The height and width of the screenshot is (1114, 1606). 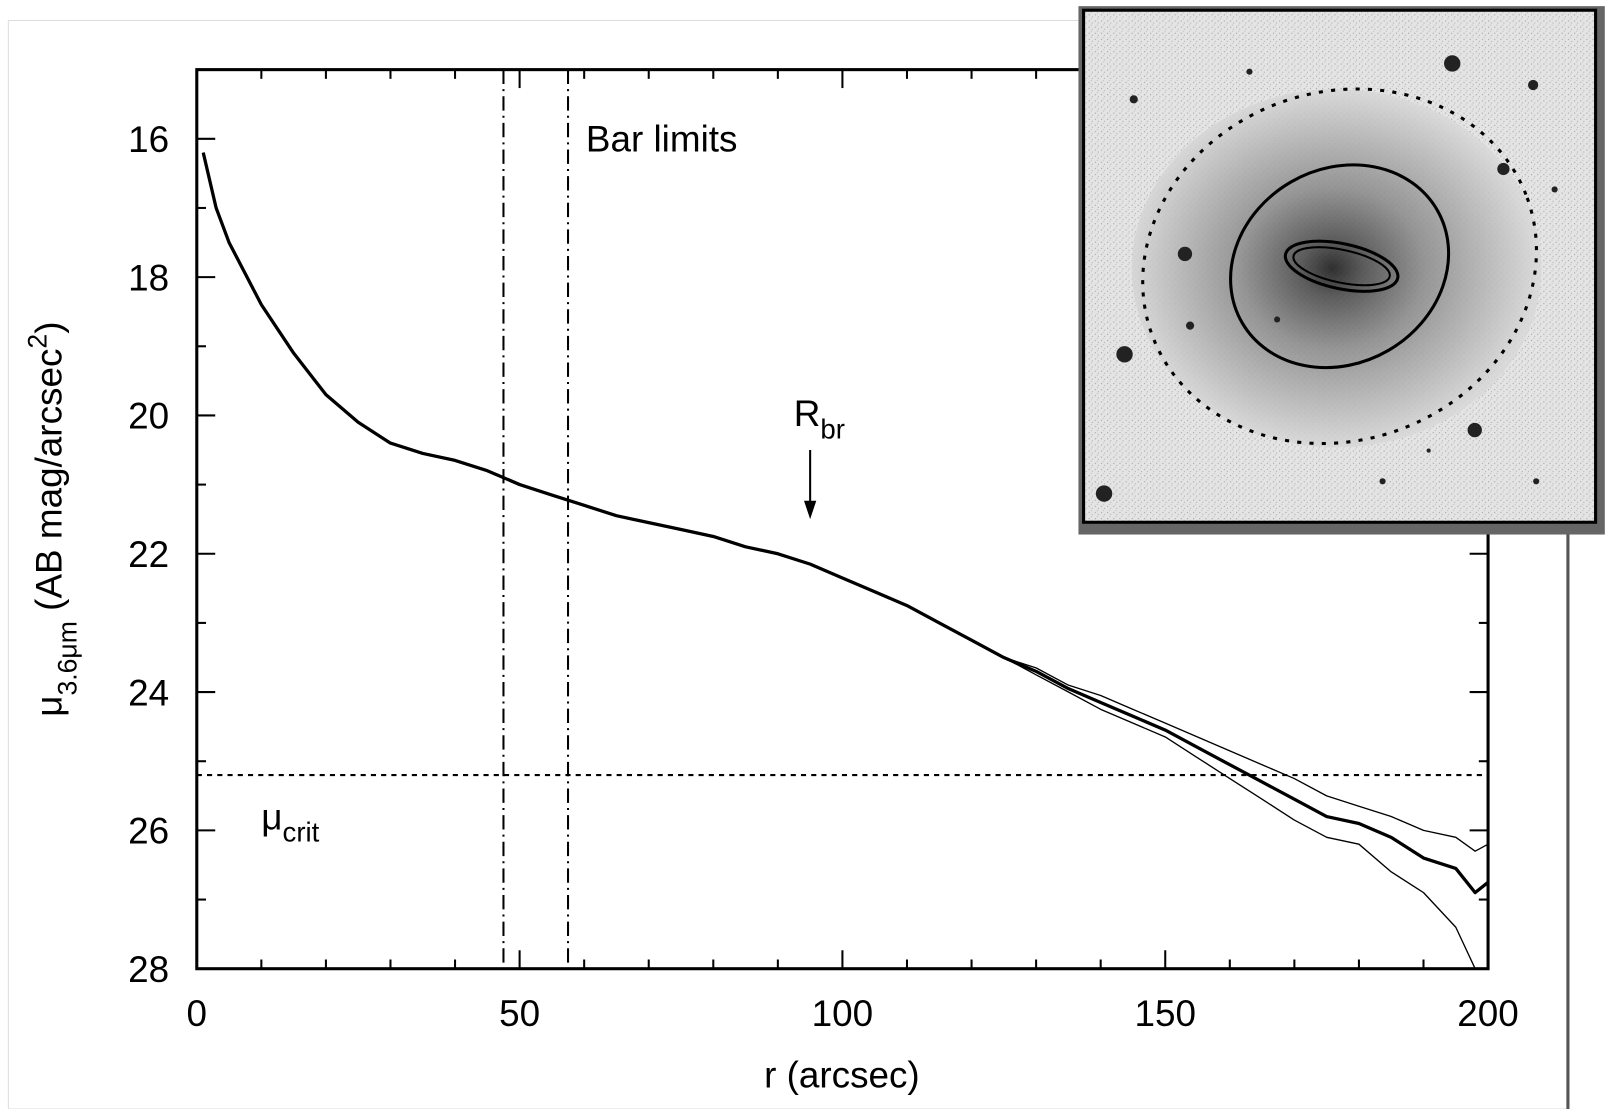 I want to click on galaxy, so click(x=1336, y=268).